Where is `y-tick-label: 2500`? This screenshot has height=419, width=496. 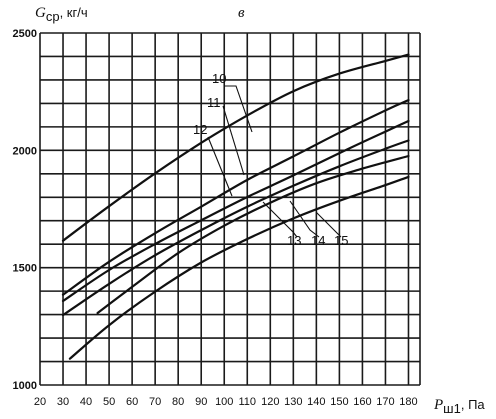
y-tick-label: 2500 is located at coordinates (25, 34).